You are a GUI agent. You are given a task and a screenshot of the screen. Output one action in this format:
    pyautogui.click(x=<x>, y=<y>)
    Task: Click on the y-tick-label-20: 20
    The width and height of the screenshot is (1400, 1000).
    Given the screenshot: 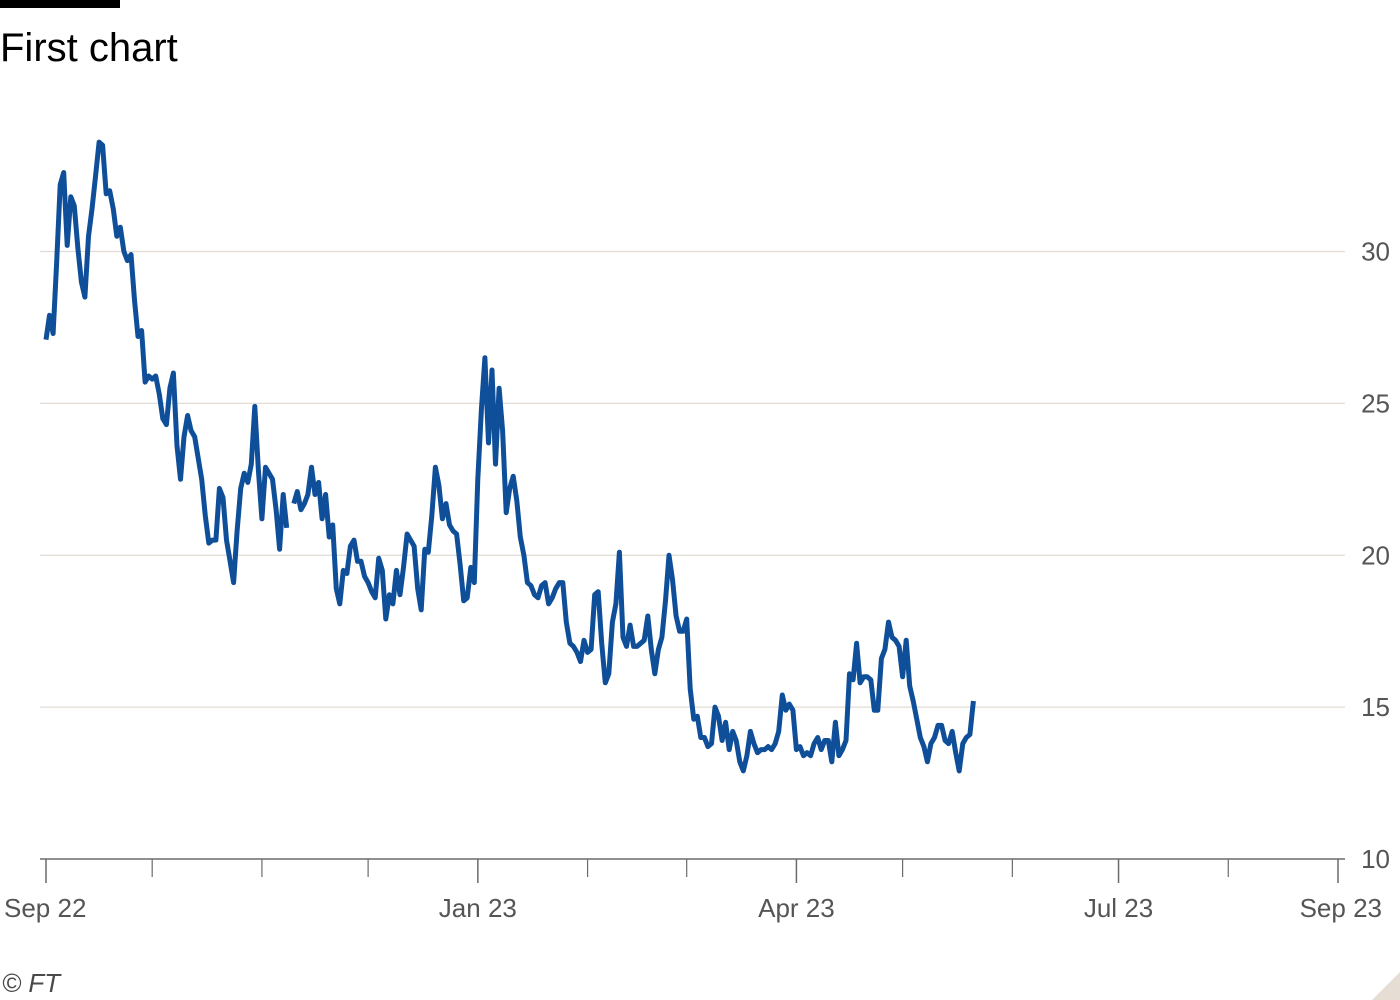 What is the action you would take?
    pyautogui.click(x=1375, y=555)
    